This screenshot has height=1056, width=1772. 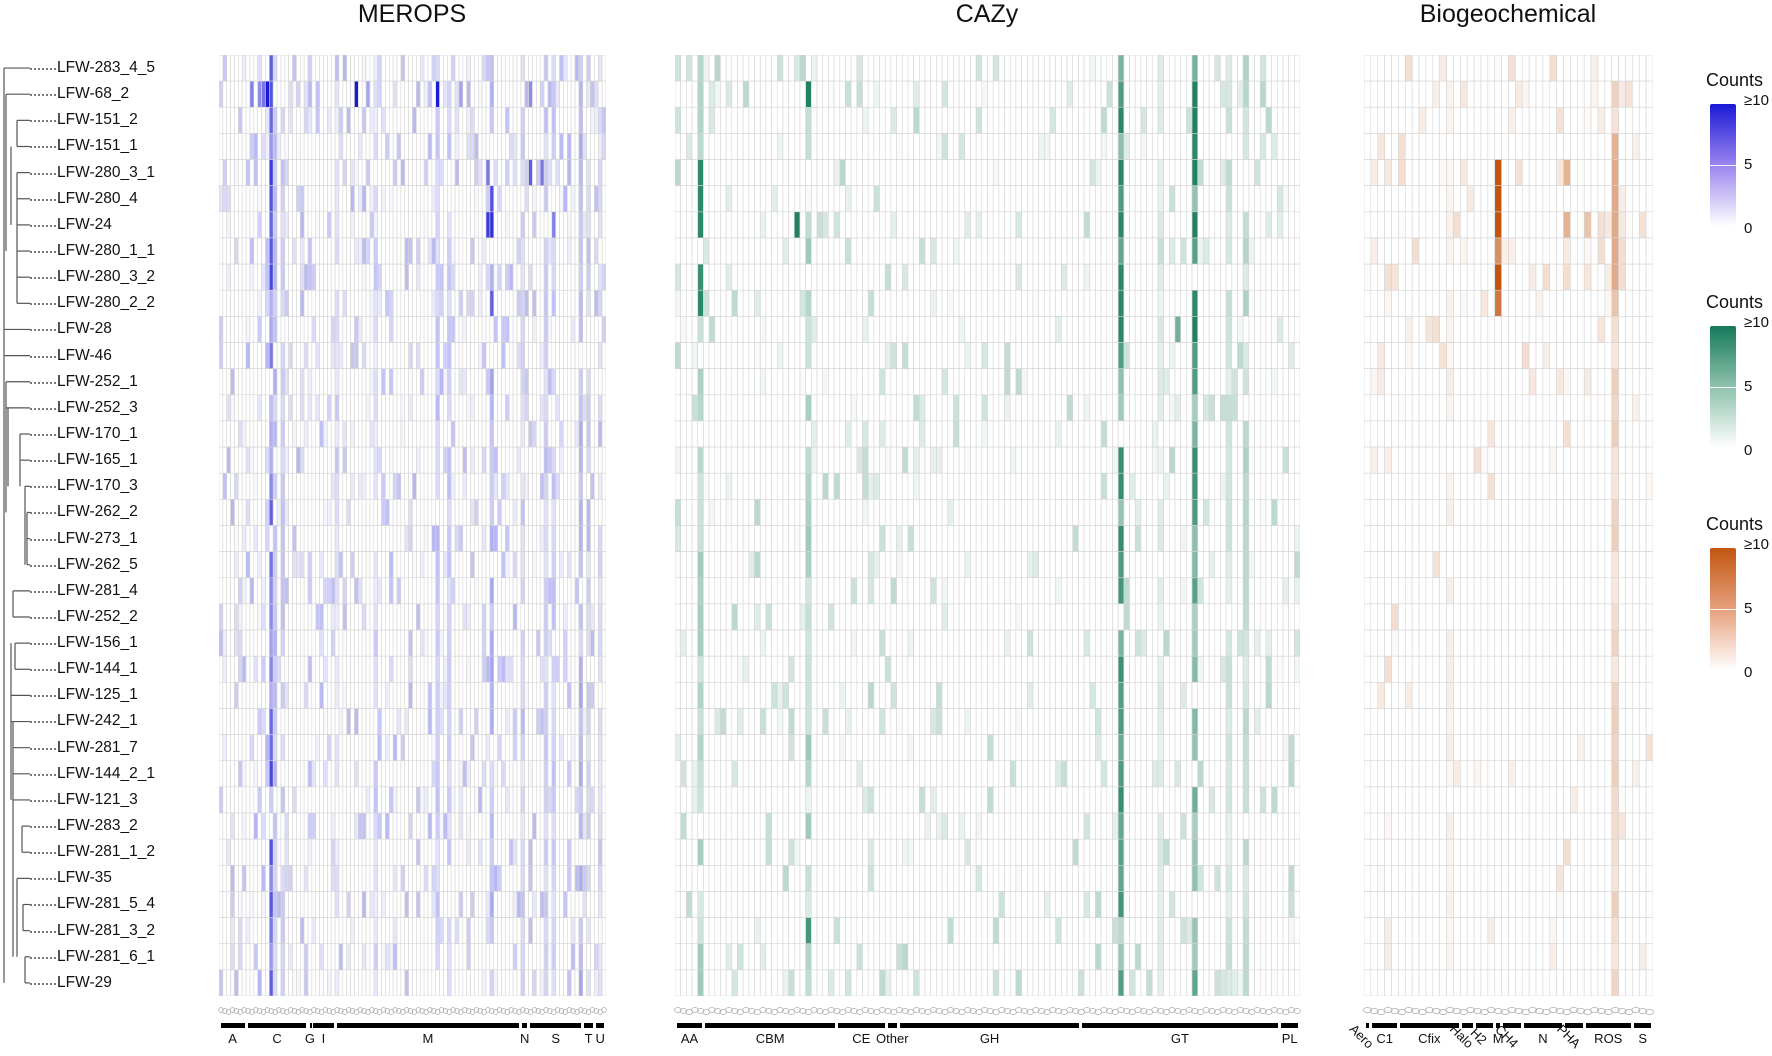 I want to click on panel-title-merops: MEROPS, so click(x=412, y=14).